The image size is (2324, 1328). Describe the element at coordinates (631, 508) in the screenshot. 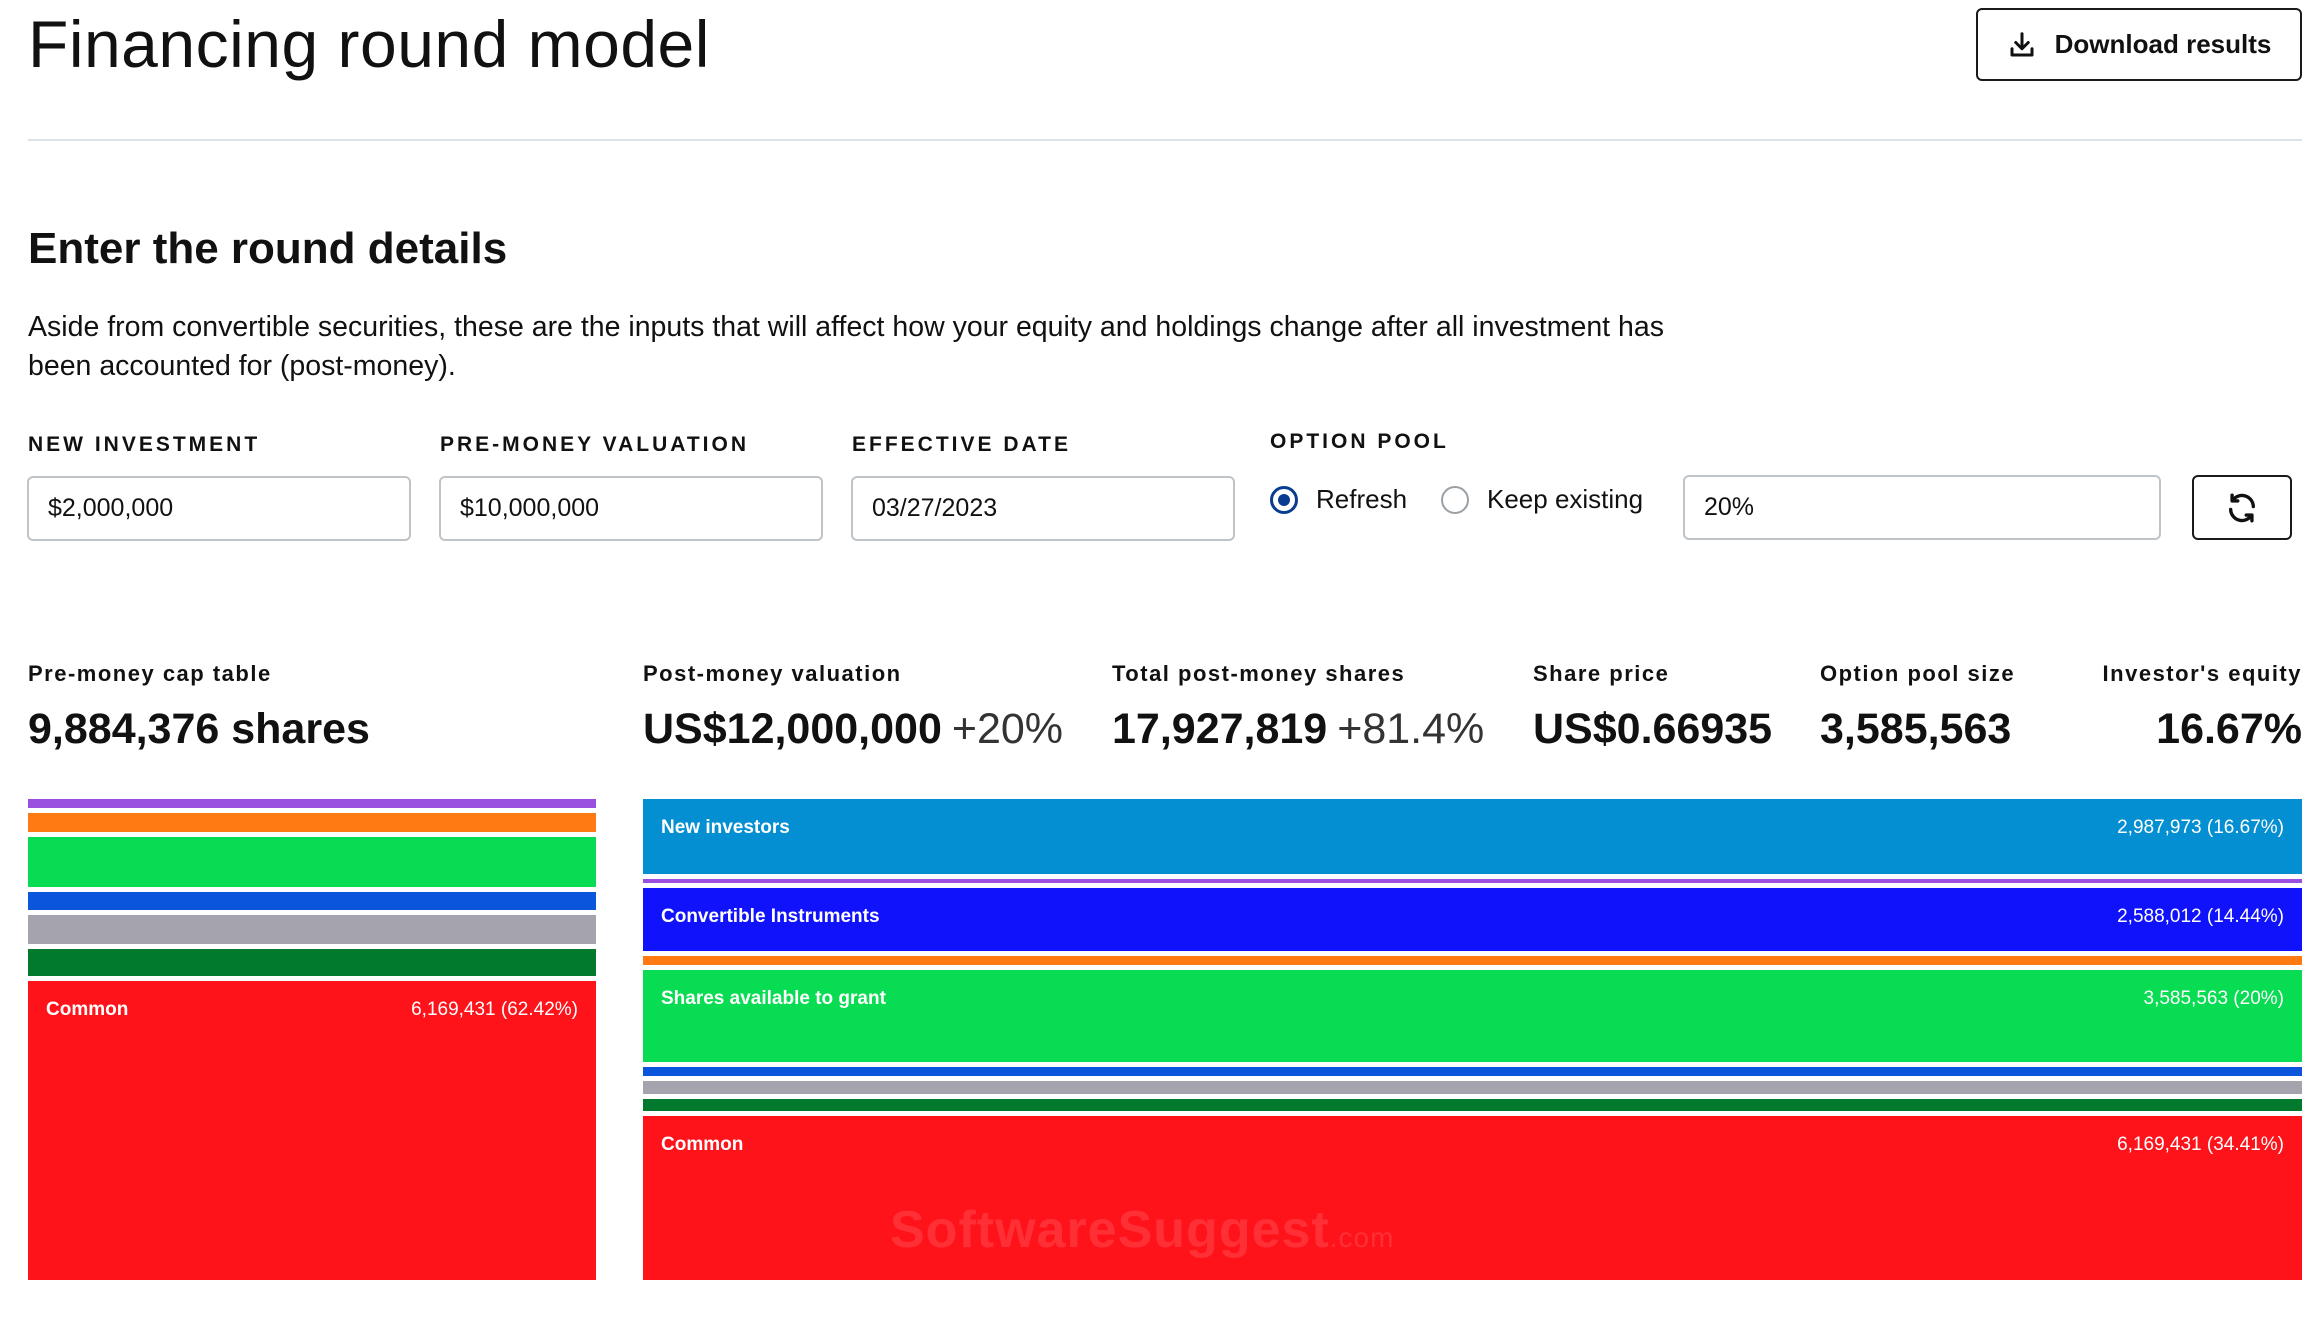

I see `pre-money-valuation-input` at that location.